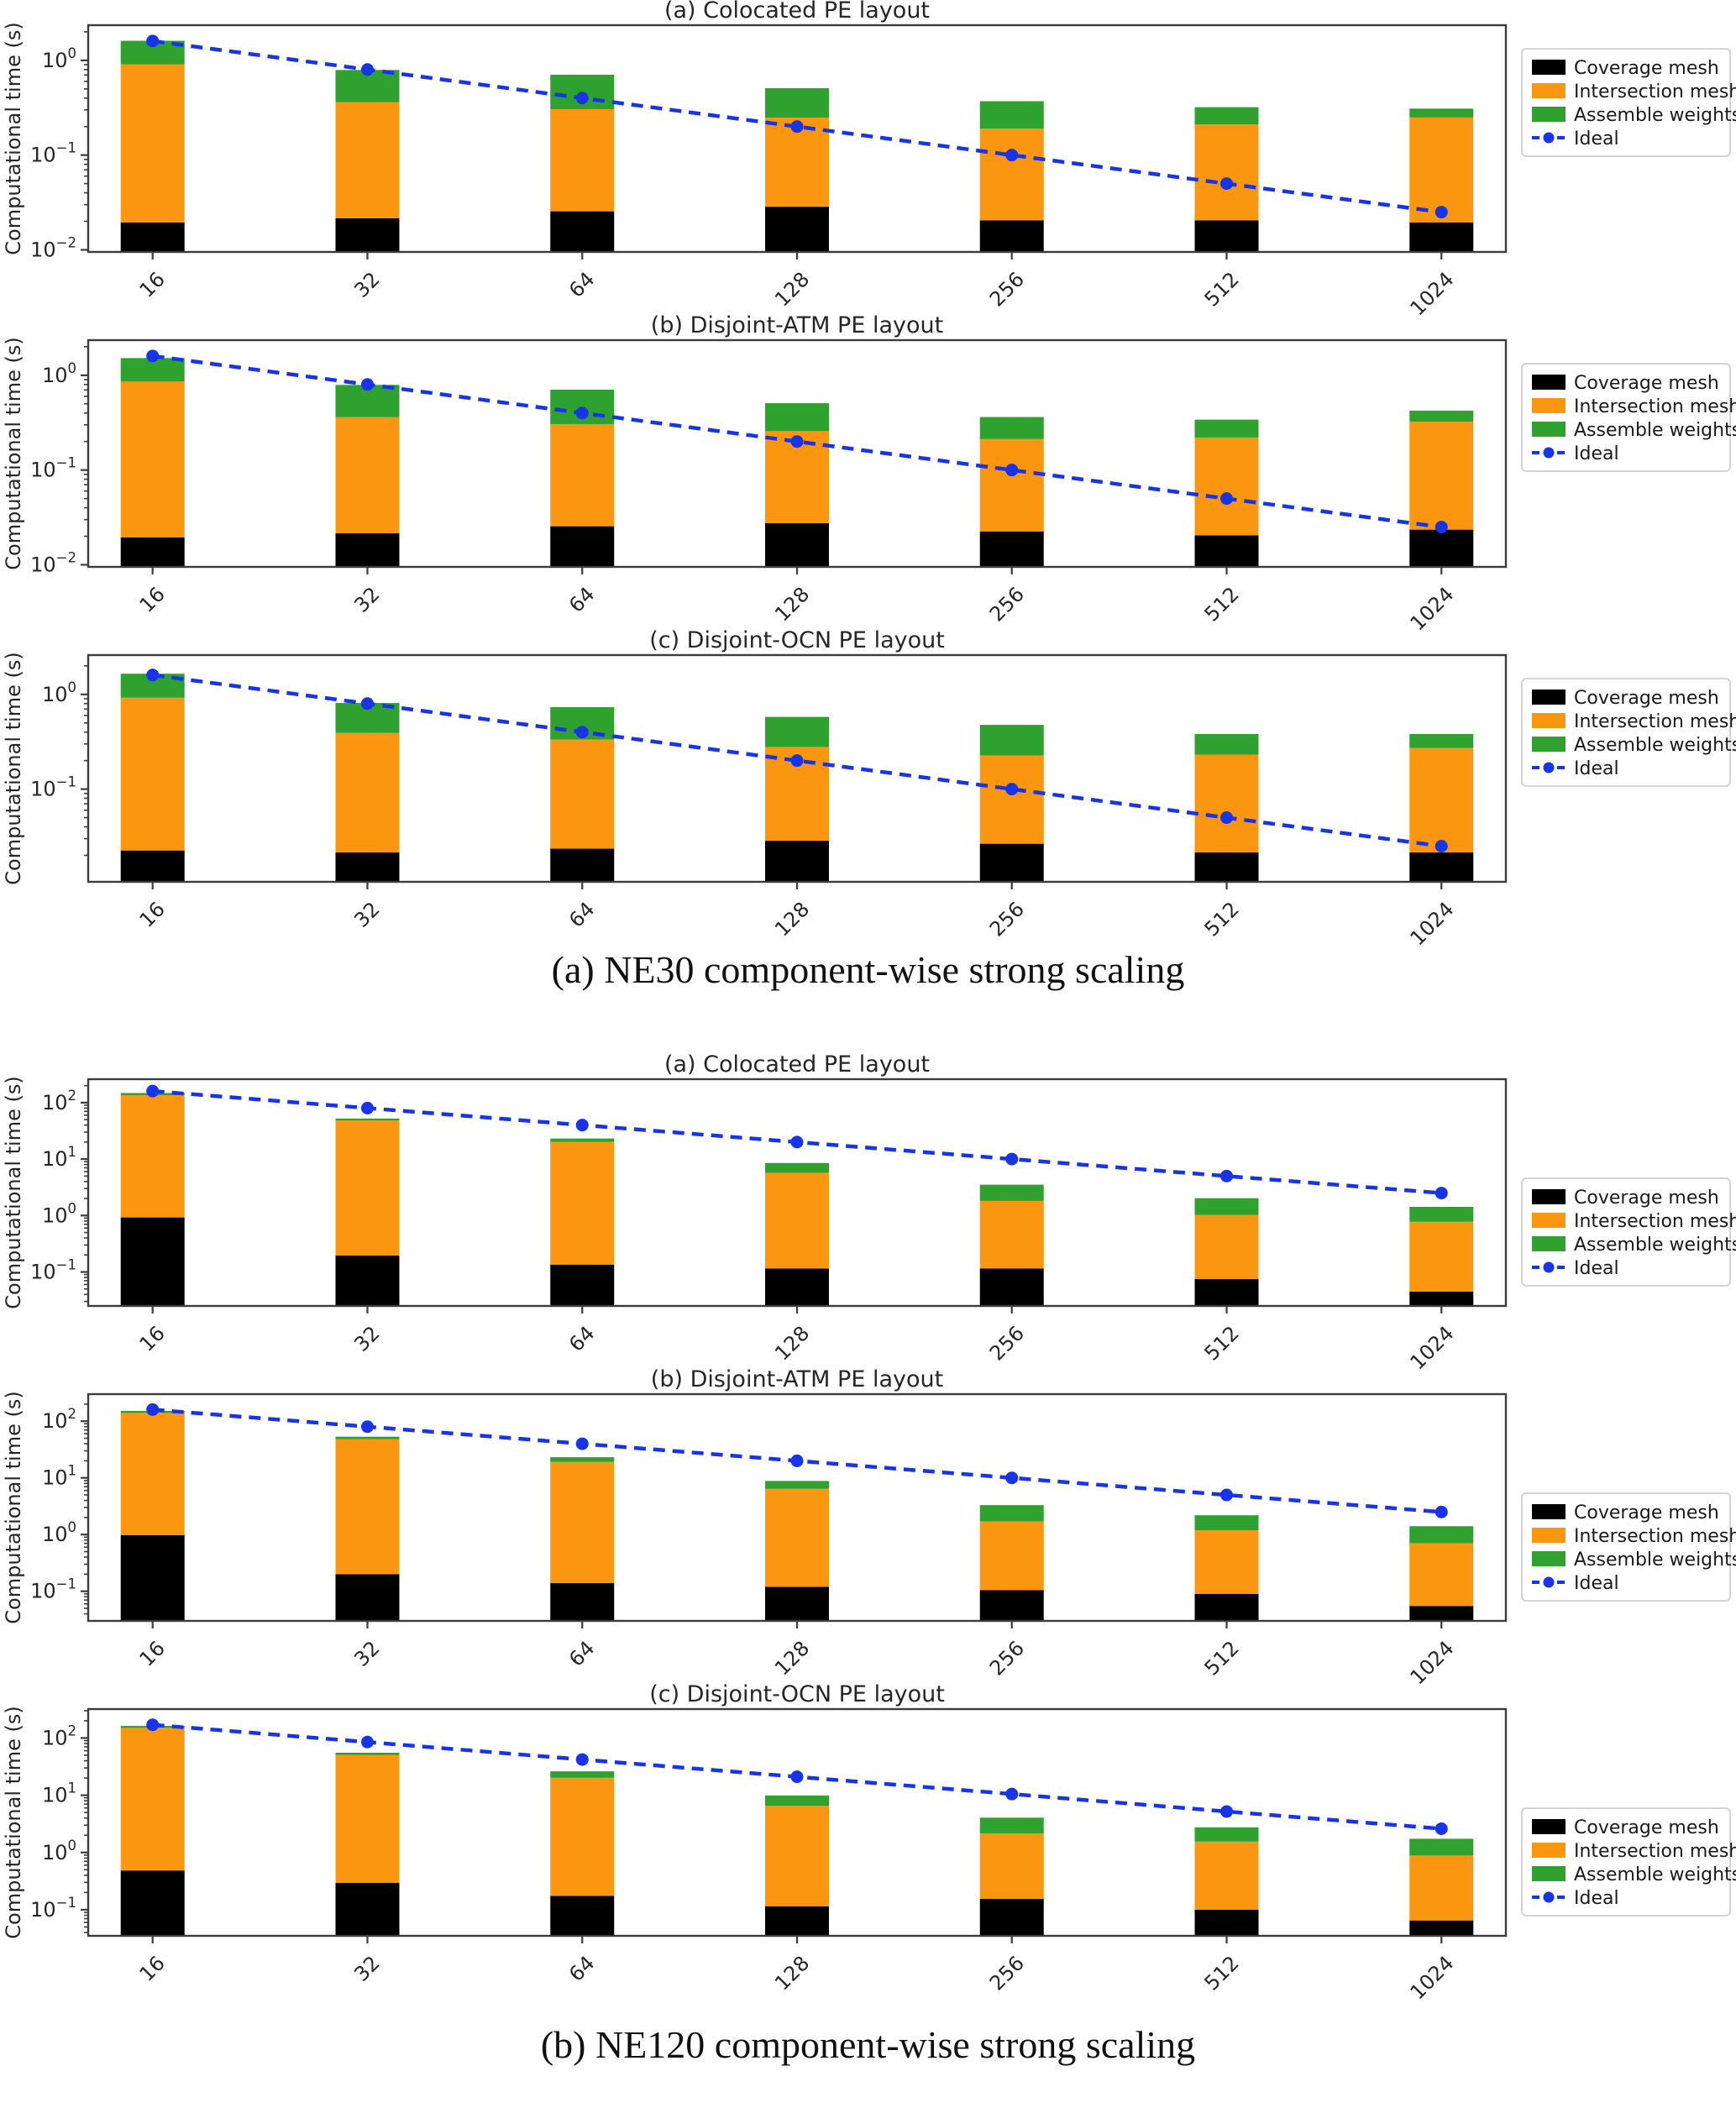 This screenshot has height=2108, width=1736. I want to click on x-tick-label: 128, so click(792, 1658).